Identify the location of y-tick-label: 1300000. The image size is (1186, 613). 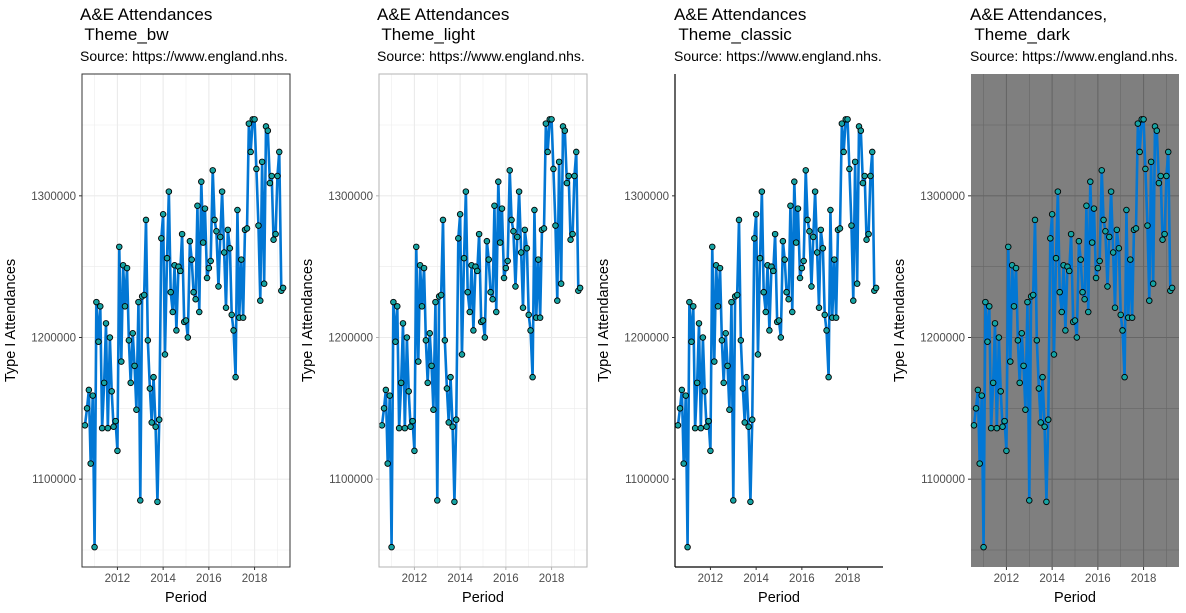
(53, 197).